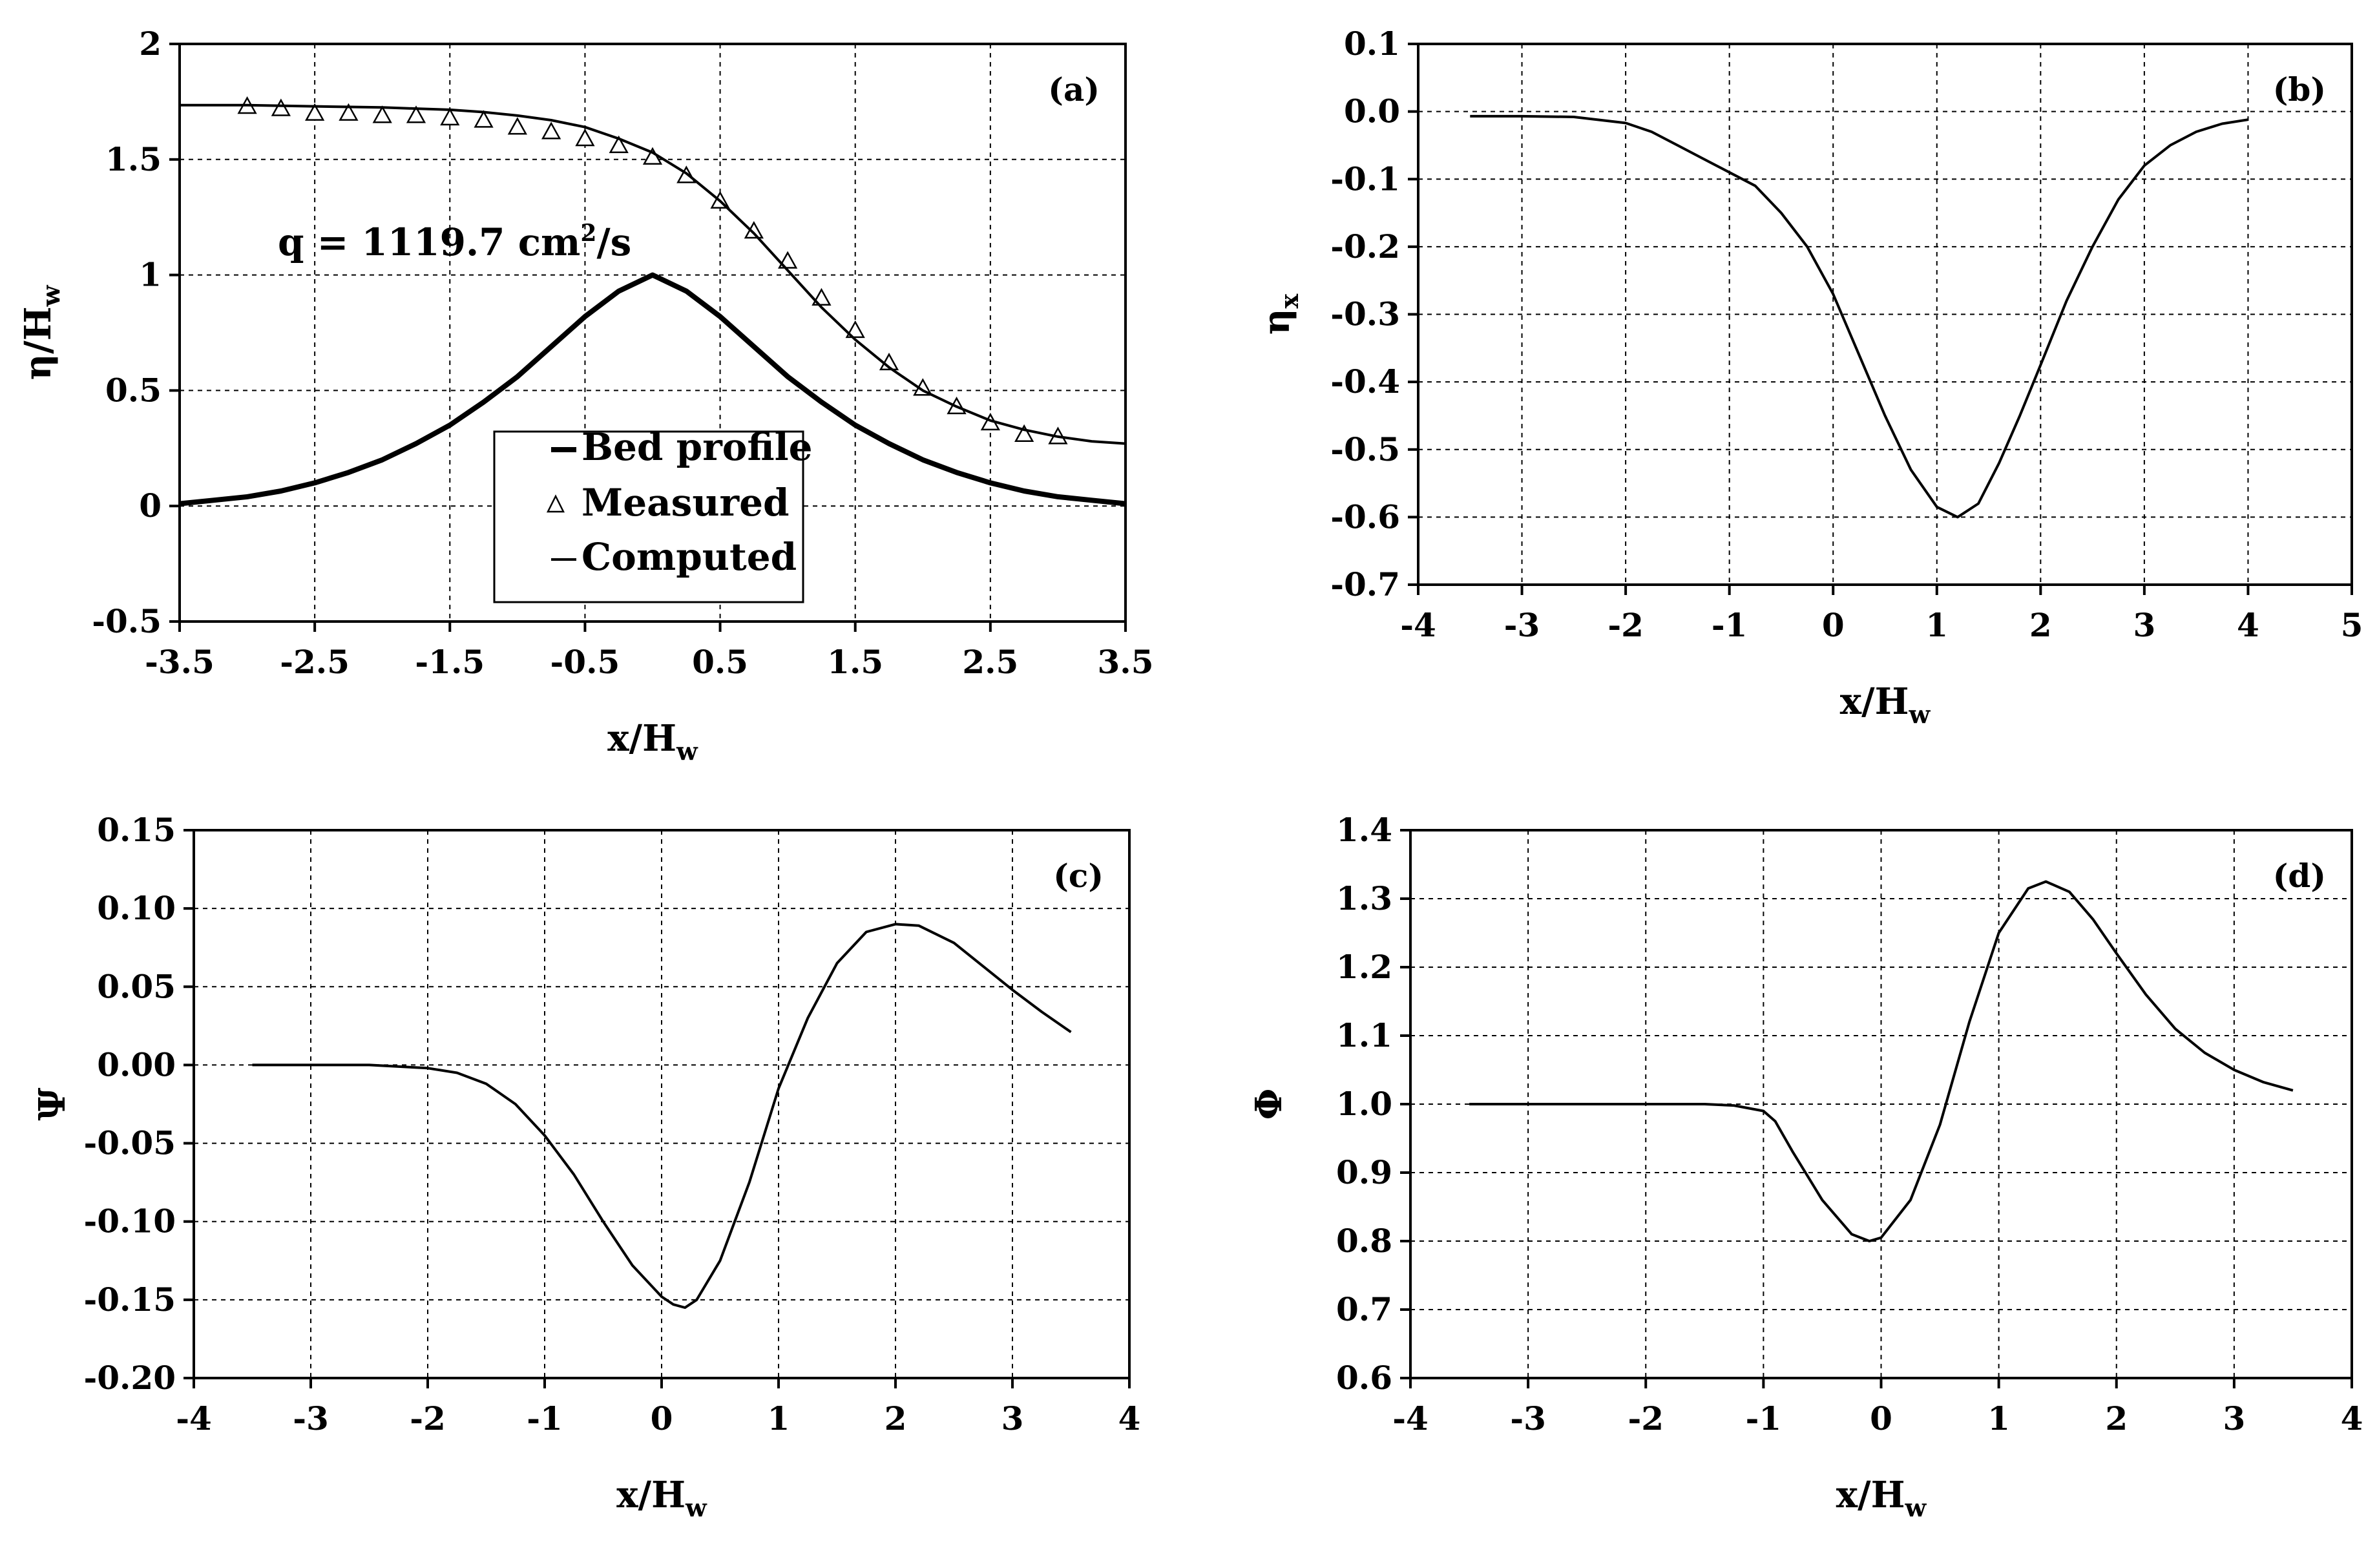 This screenshot has width=2377, height=1568. I want to click on y-axis-title: Φ, so click(1269, 1104).